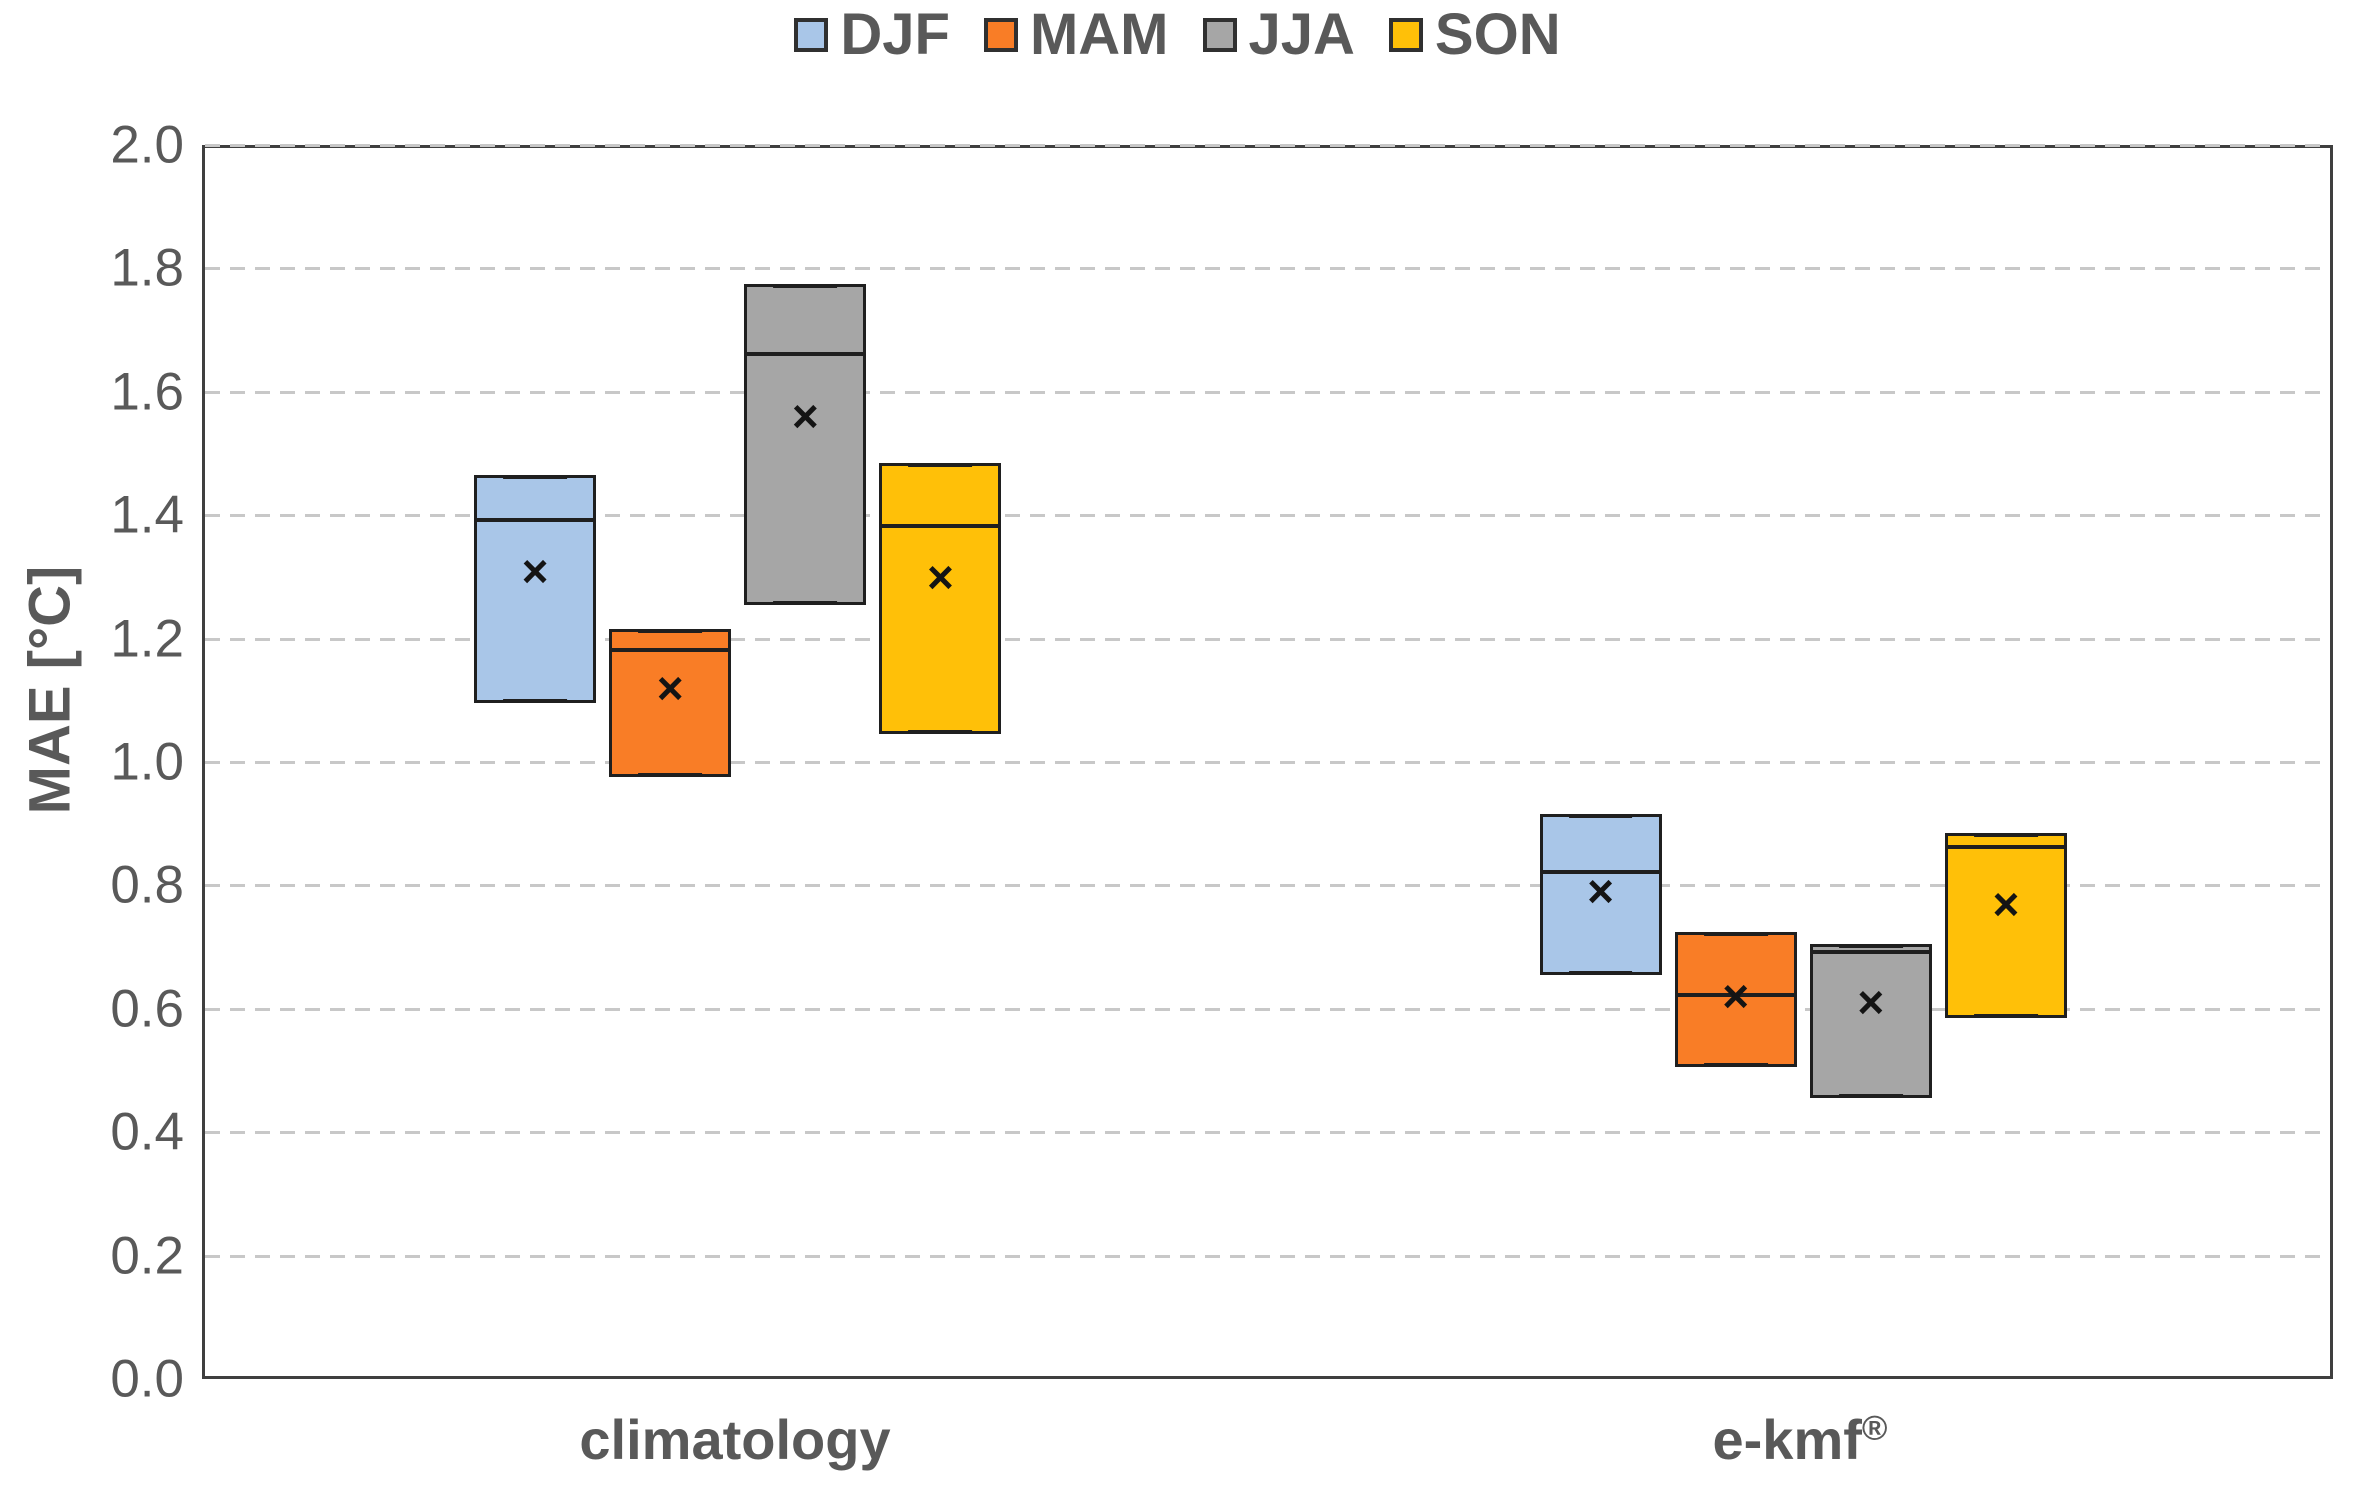 The width and height of the screenshot is (2355, 1499). Describe the element at coordinates (147, 145) in the screenshot. I see `y-tick-label-2.0: 2.0` at that location.